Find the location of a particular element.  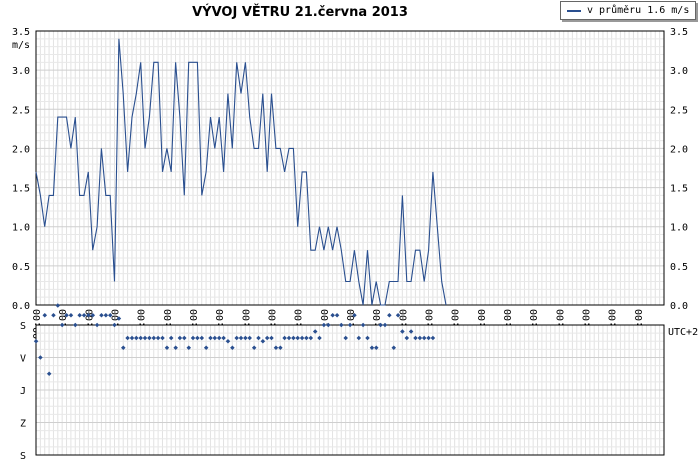

x-tick-label: 12:00 is located at coordinates (351, 324).